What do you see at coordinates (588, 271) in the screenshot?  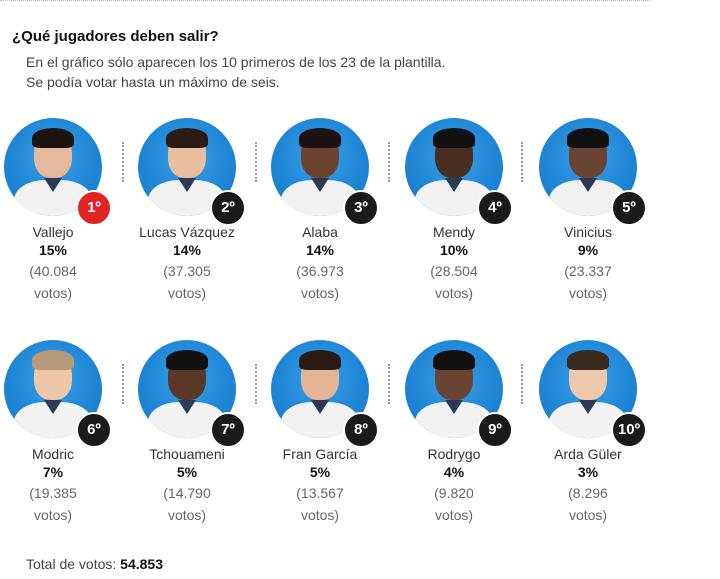 I see `player-votes-count: (23.337` at bounding box center [588, 271].